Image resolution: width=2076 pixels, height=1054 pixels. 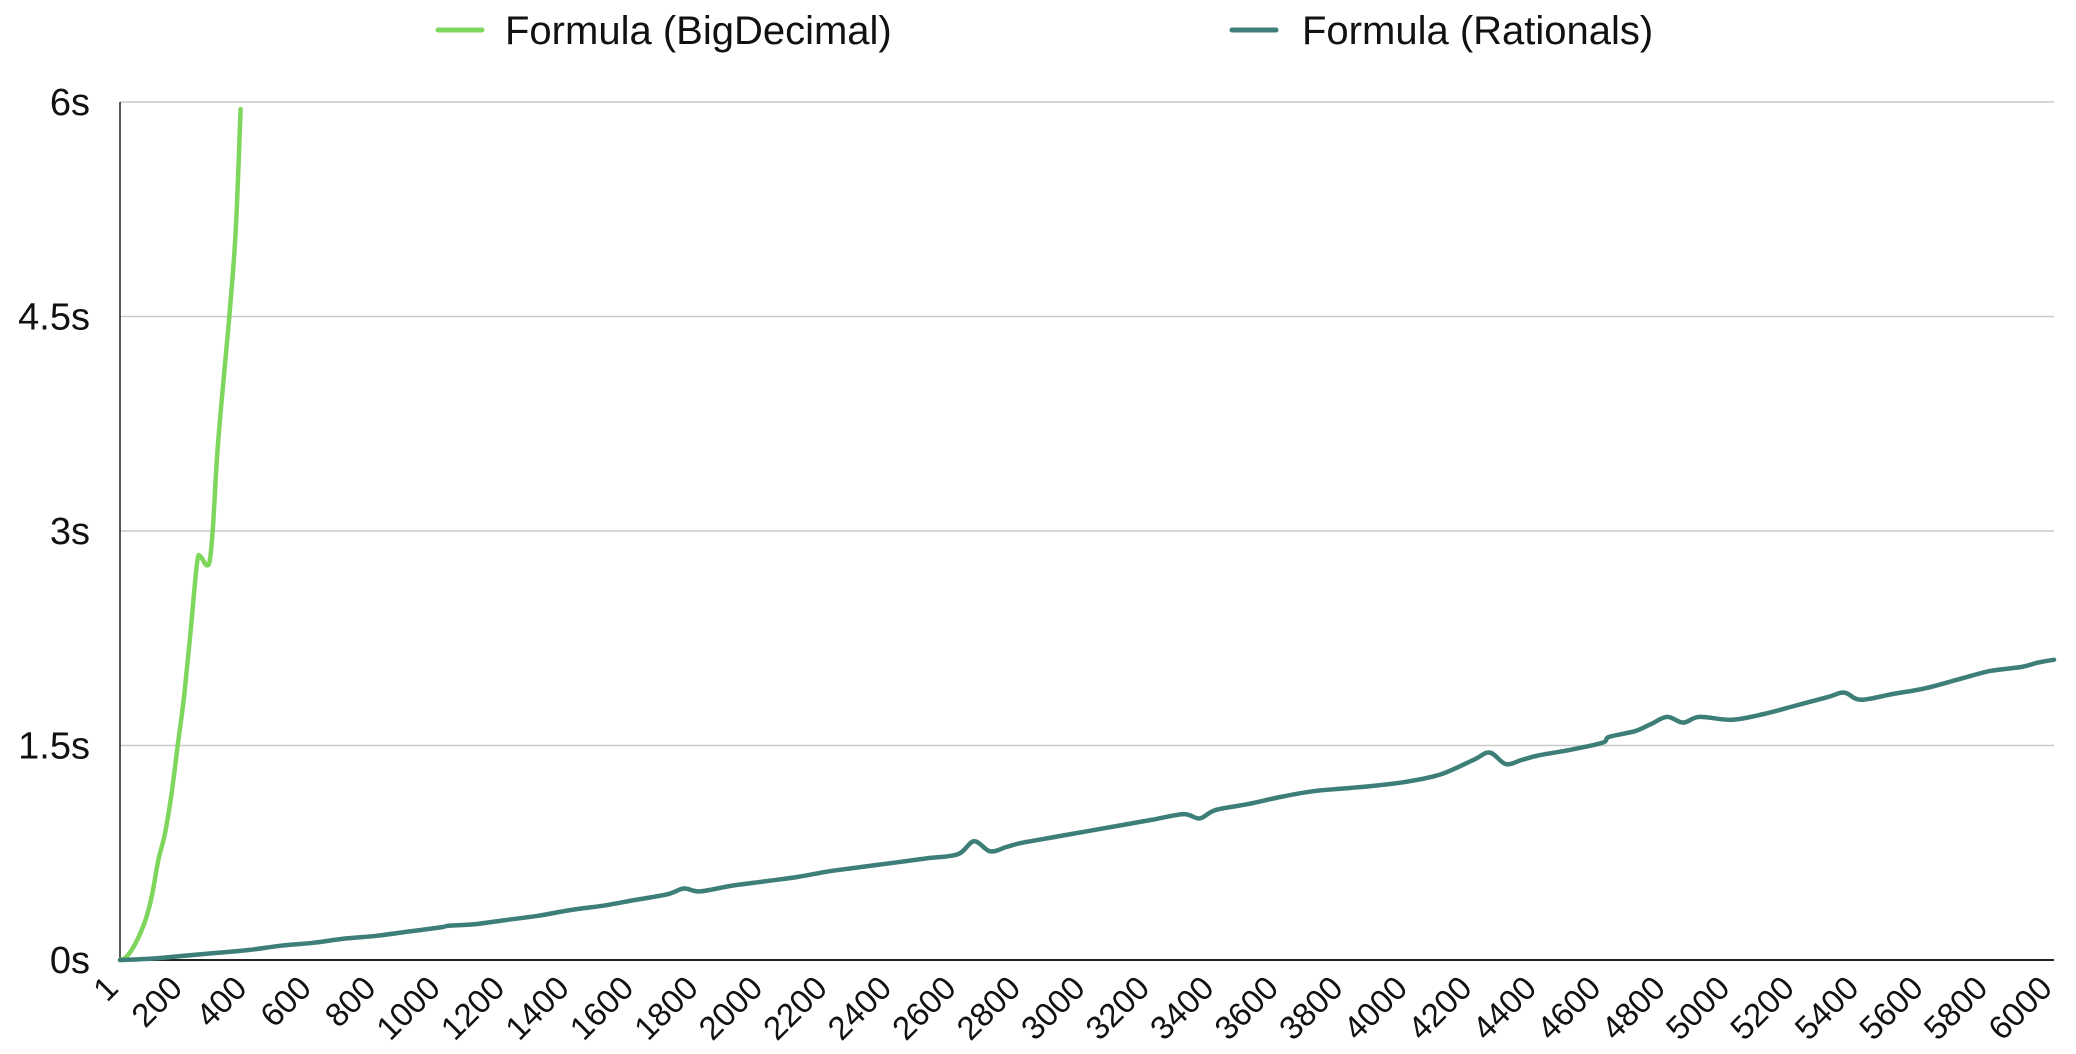 What do you see at coordinates (1375, 1008) in the screenshot?
I see `x-tick-label: 4000` at bounding box center [1375, 1008].